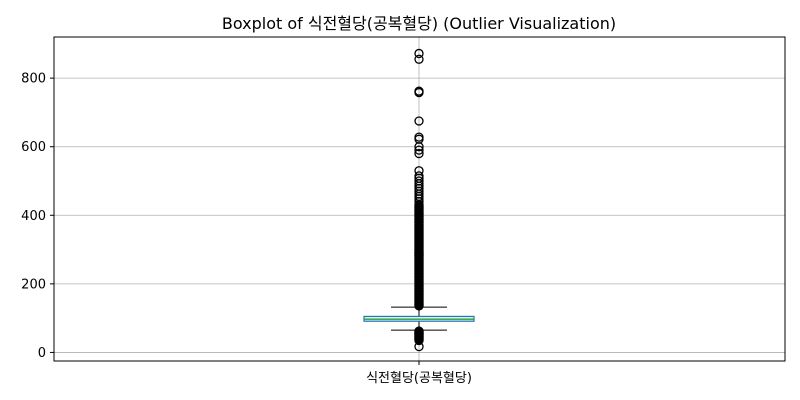  I want to click on y-tick-label: 800, so click(33, 79).